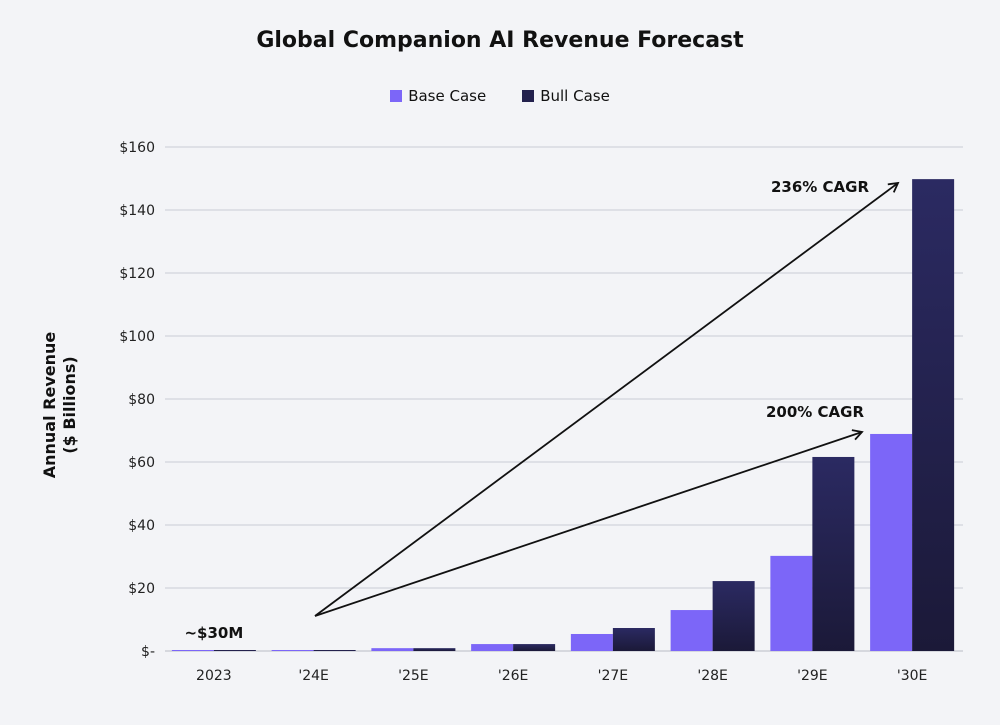  What do you see at coordinates (137, 148) in the screenshot?
I see `y-tick-label: $160` at bounding box center [137, 148].